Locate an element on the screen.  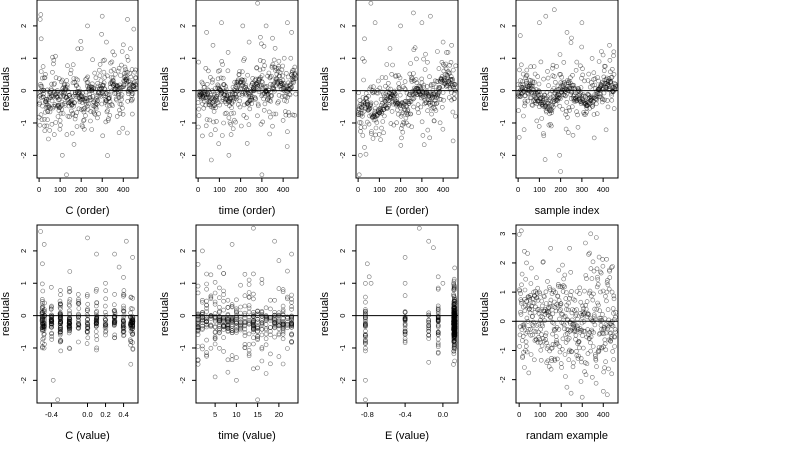
x-tick-label: 400 is located at coordinates (603, 414).